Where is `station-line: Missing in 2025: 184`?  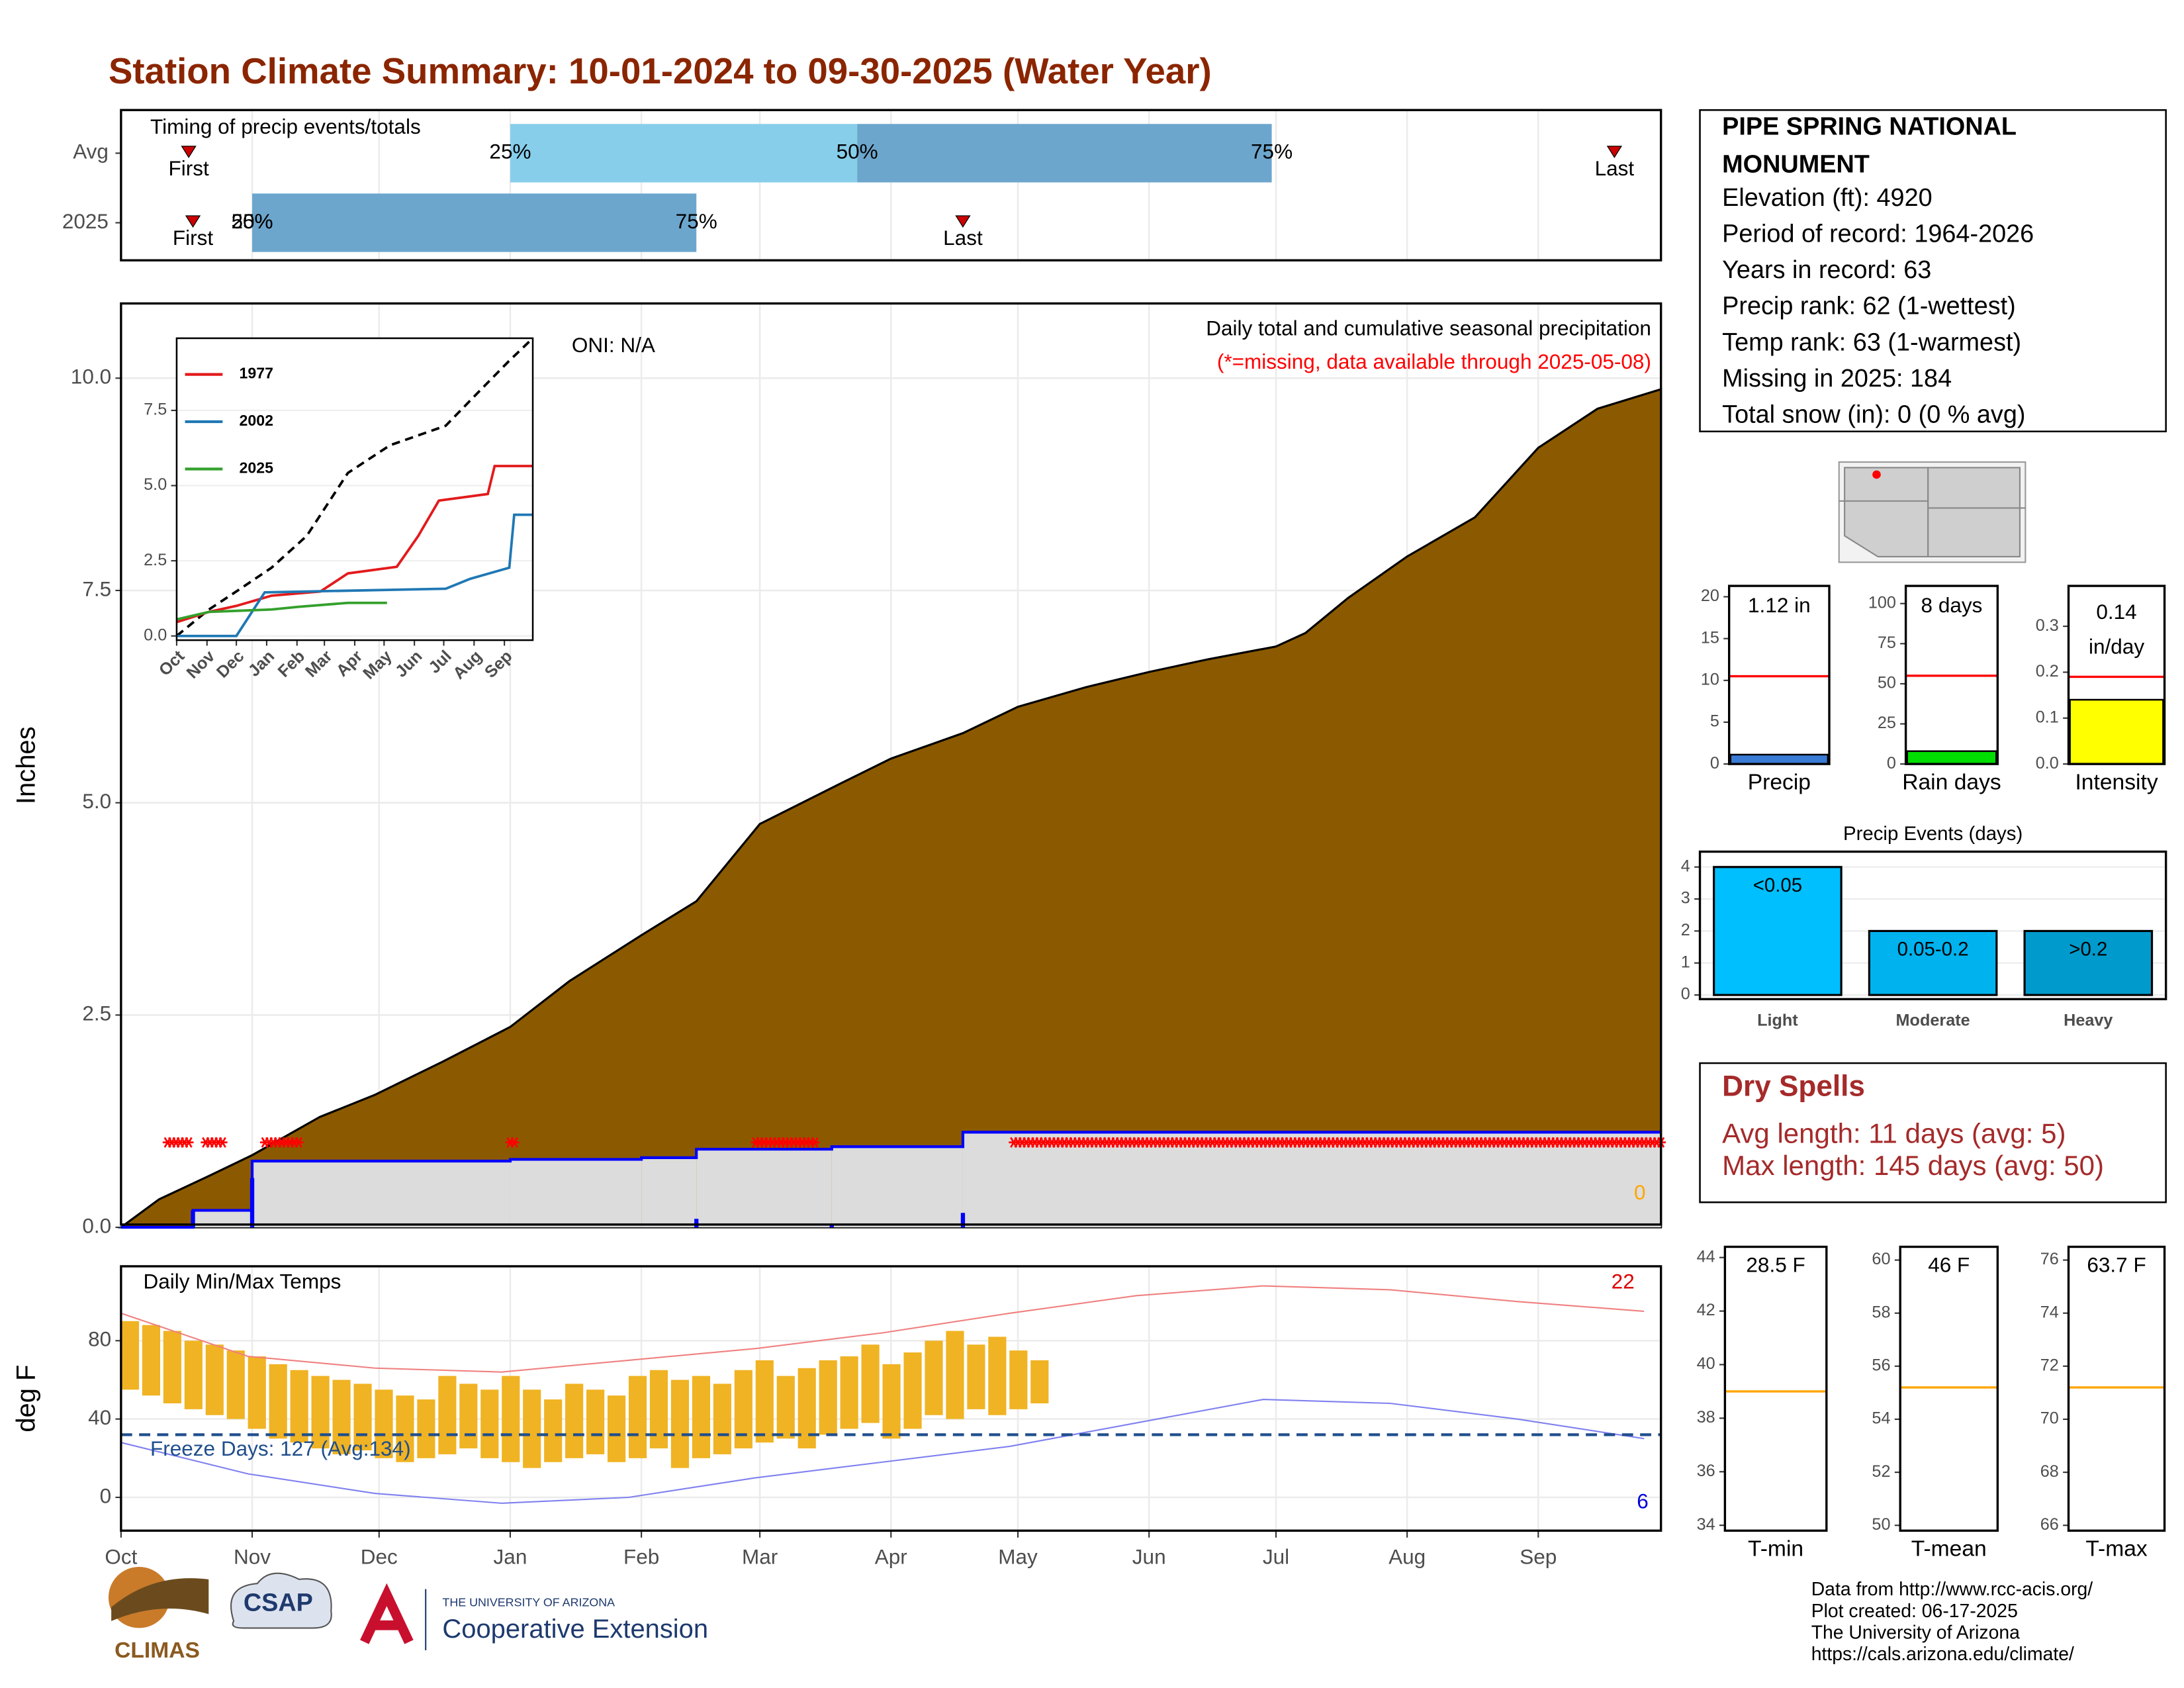
station-line: Missing in 2025: 184 is located at coordinates (1837, 379).